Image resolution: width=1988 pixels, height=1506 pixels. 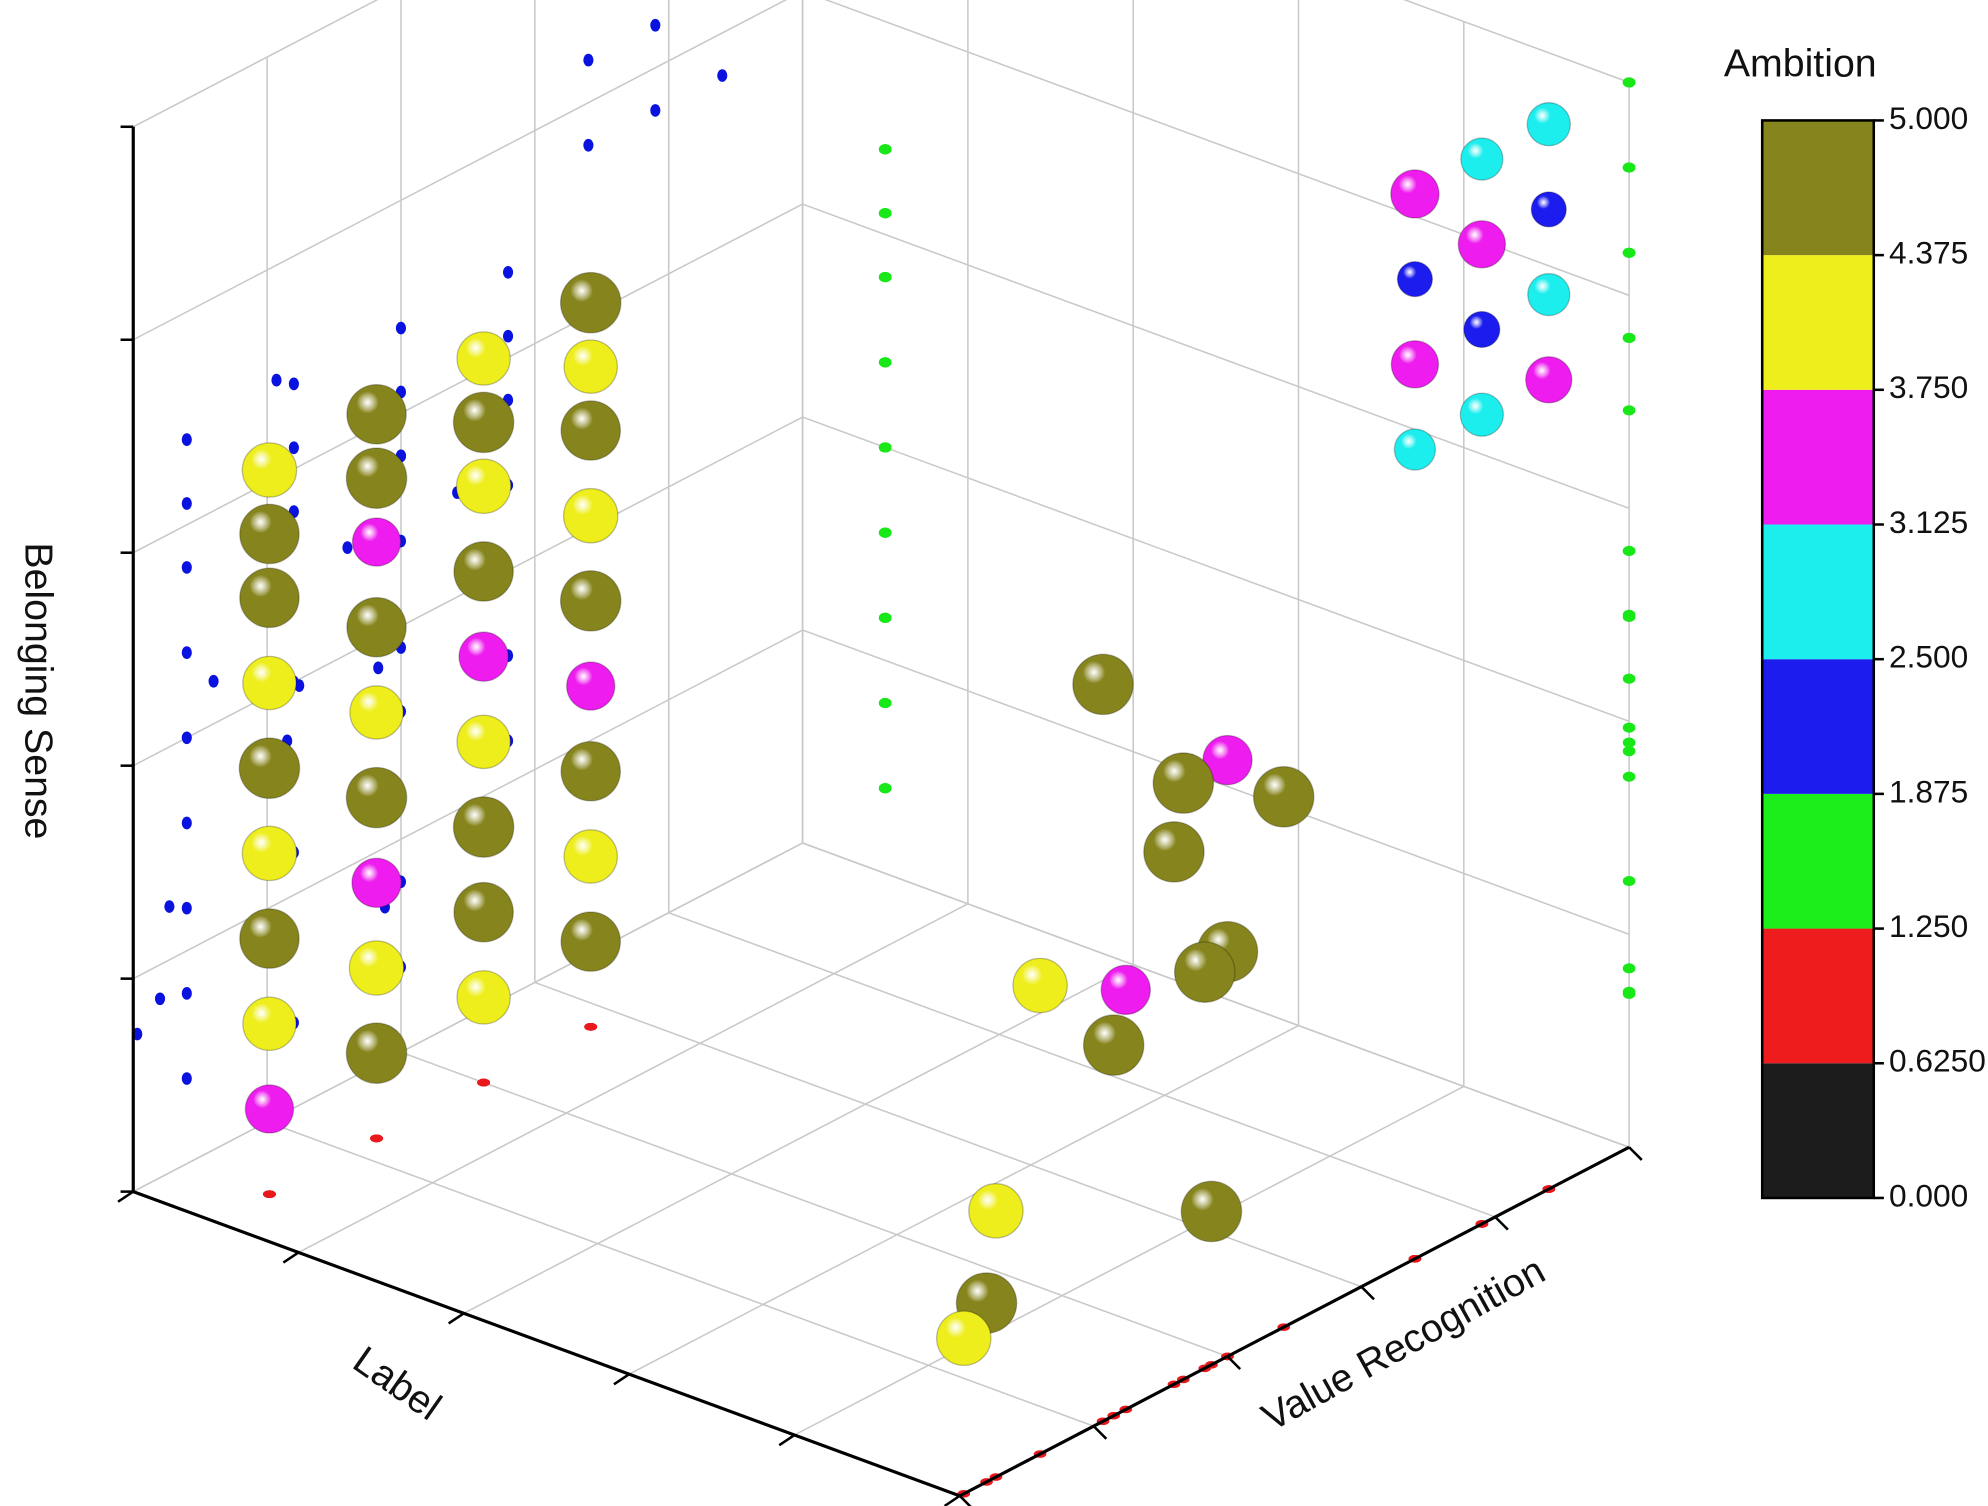 I want to click on y-axis-label: Value Recognition, so click(x=1404, y=1344).